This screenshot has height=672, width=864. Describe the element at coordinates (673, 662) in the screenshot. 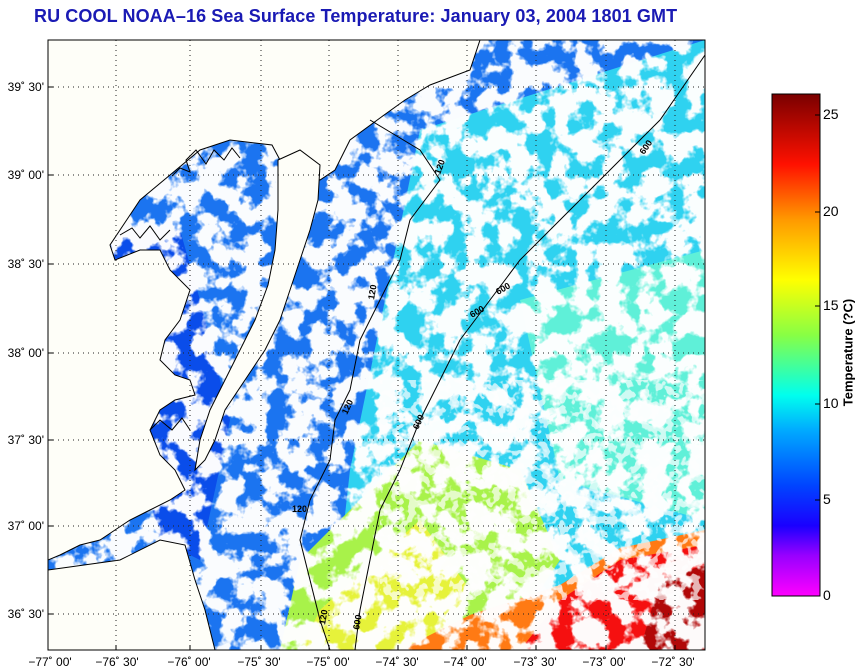

I see `lon-label: −72˚ 30'` at that location.